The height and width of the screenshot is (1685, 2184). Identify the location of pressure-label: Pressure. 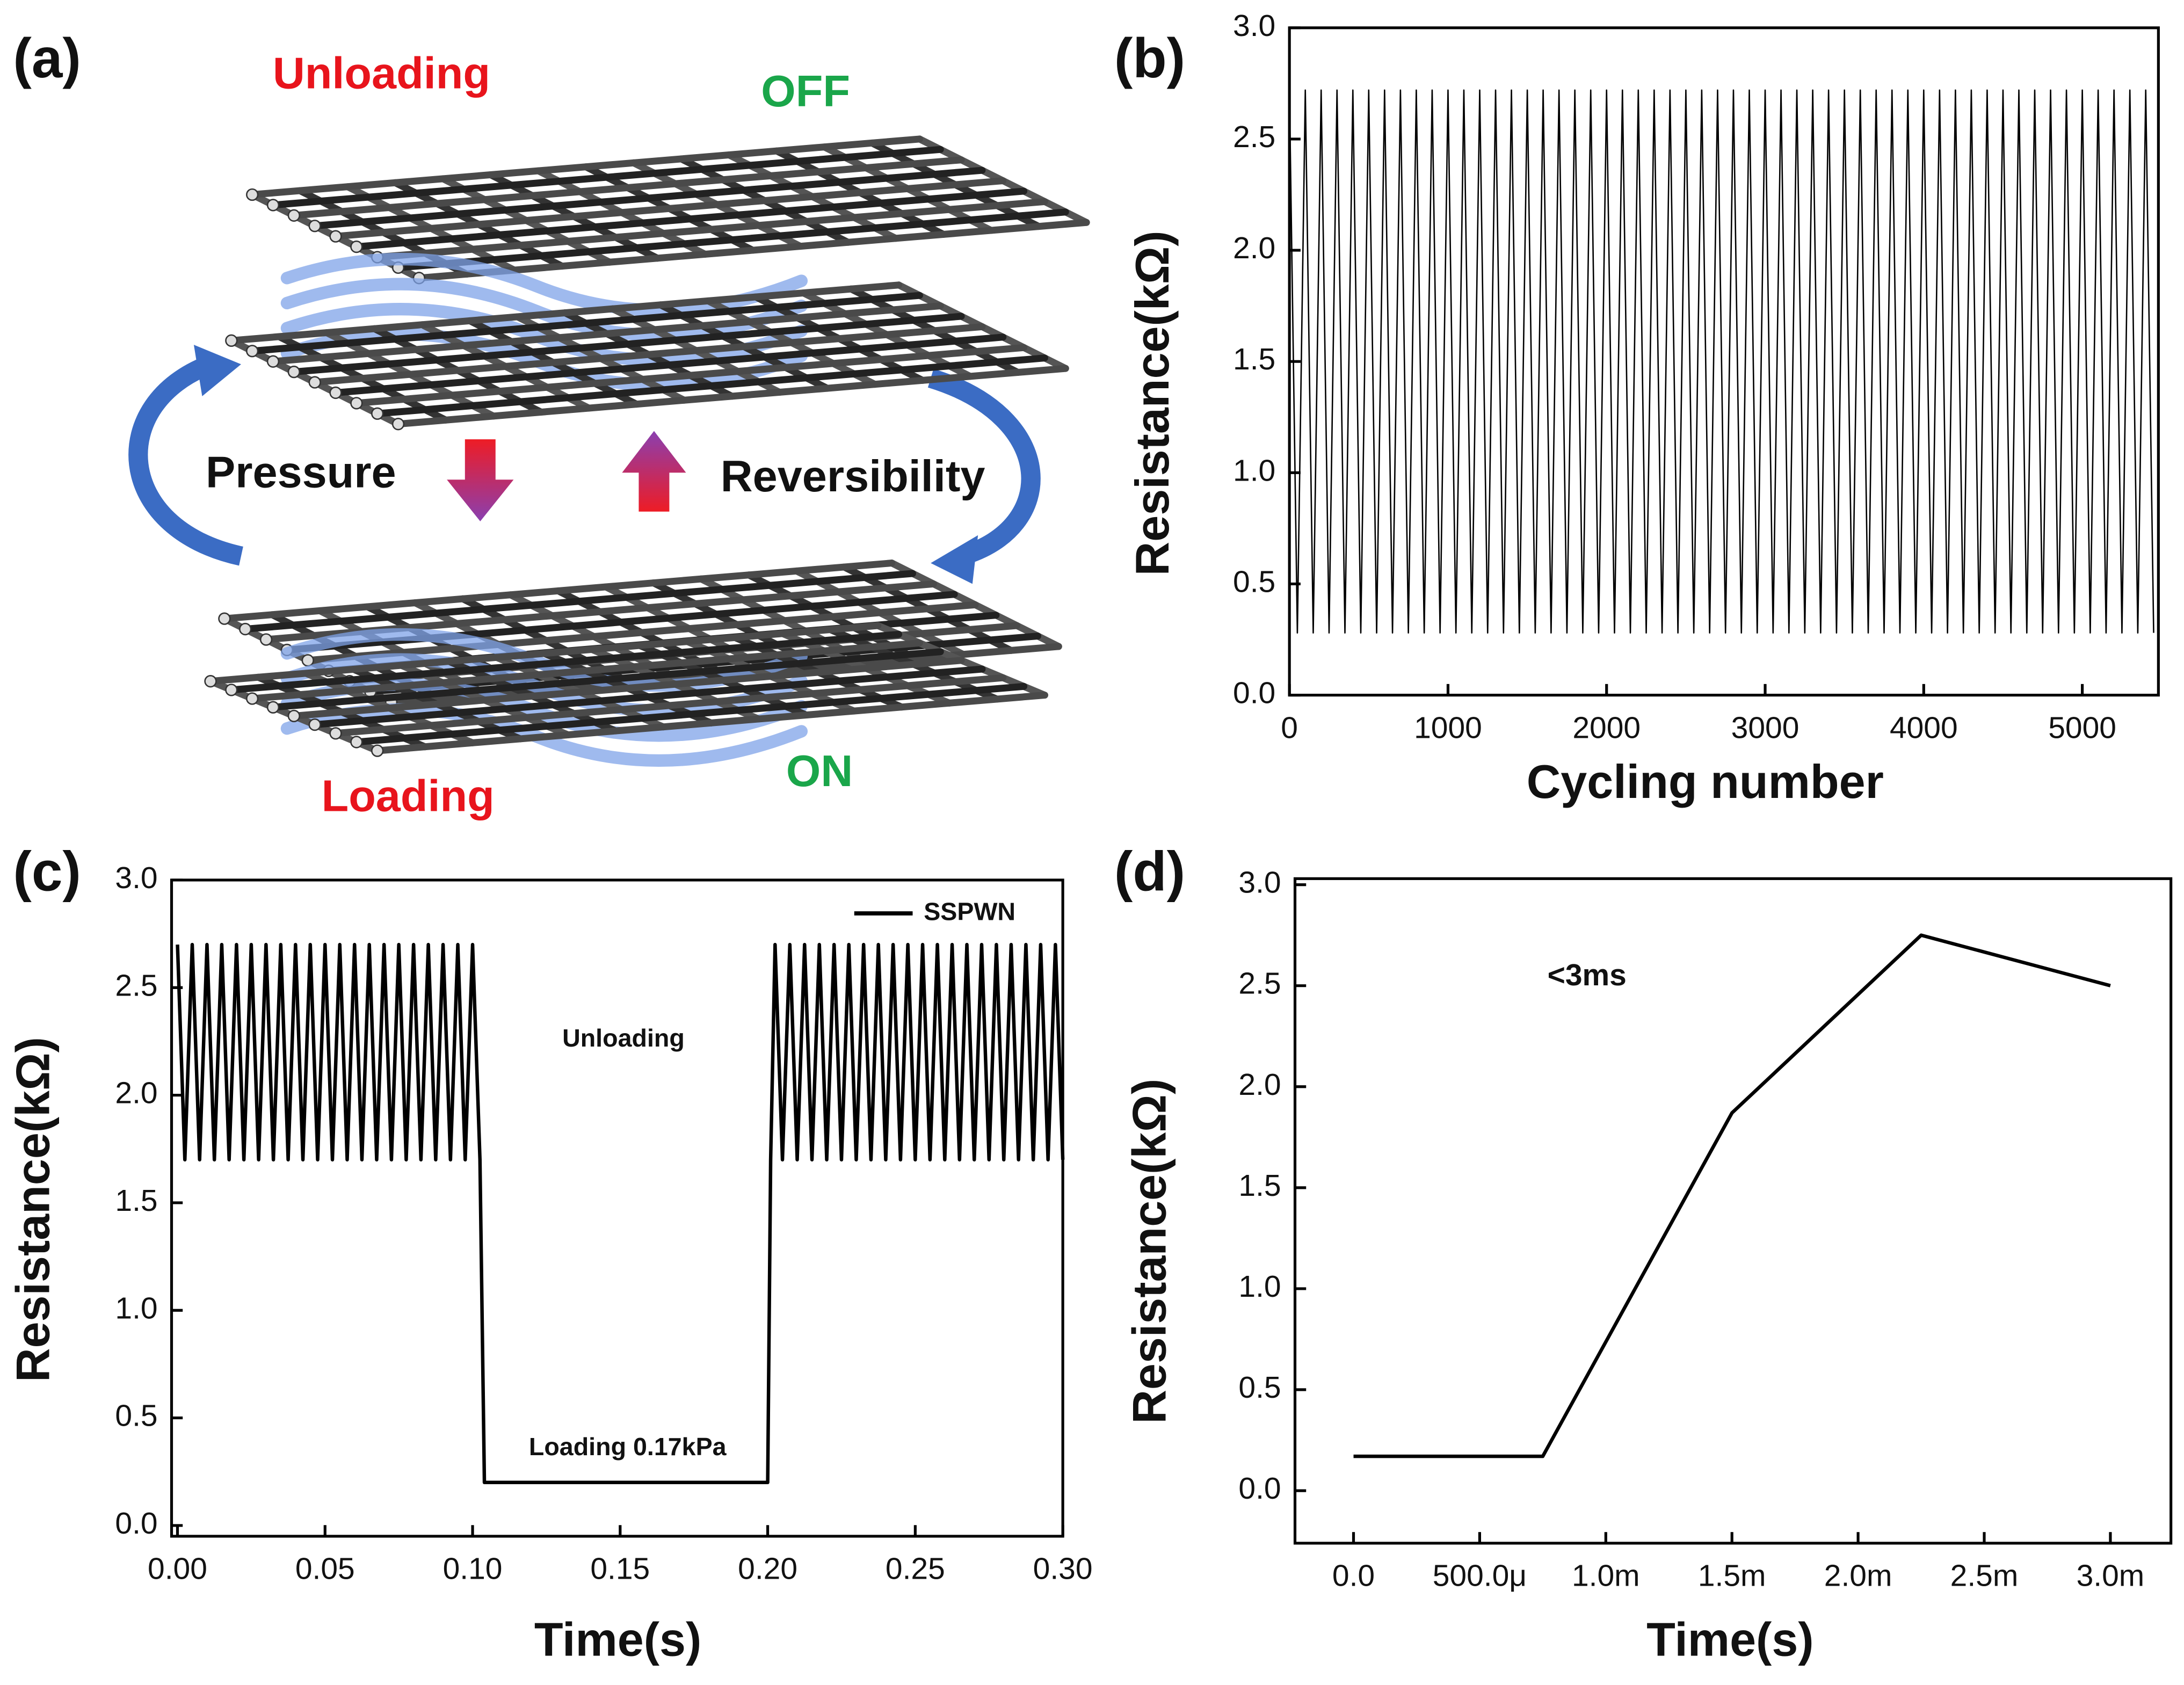
(301, 472).